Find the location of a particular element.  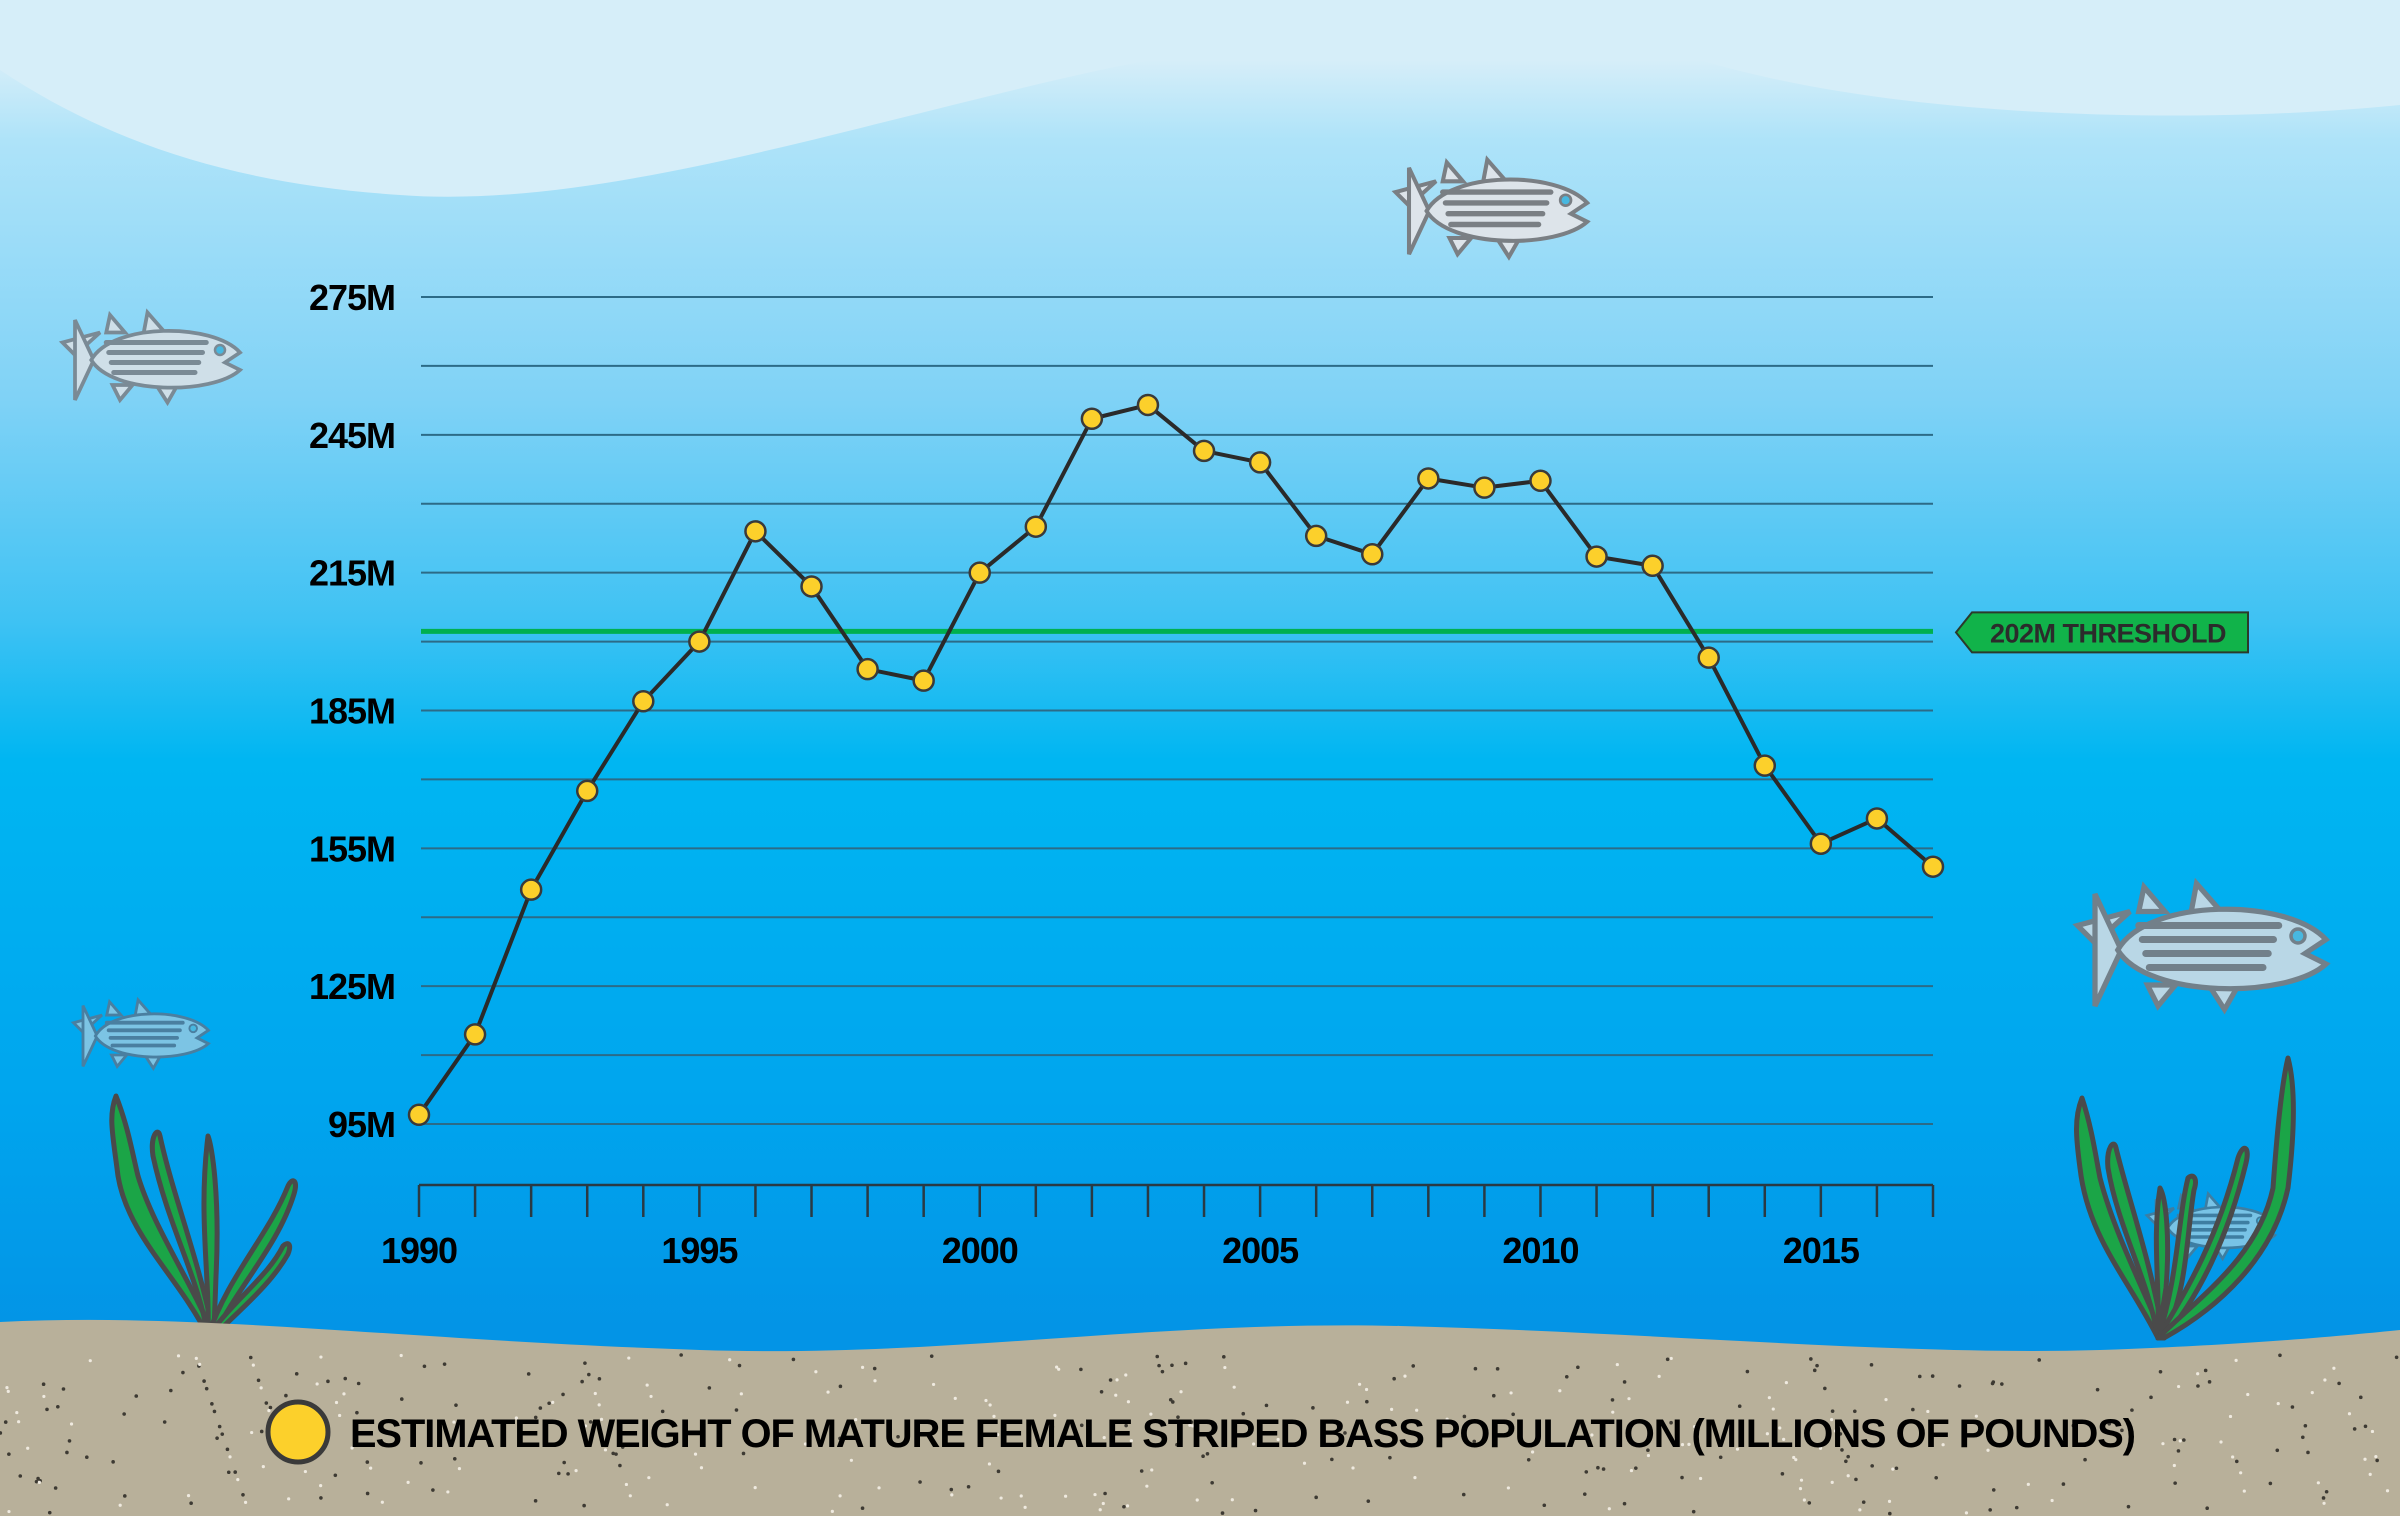

y-tick-label: 95M is located at coordinates (361, 1124).